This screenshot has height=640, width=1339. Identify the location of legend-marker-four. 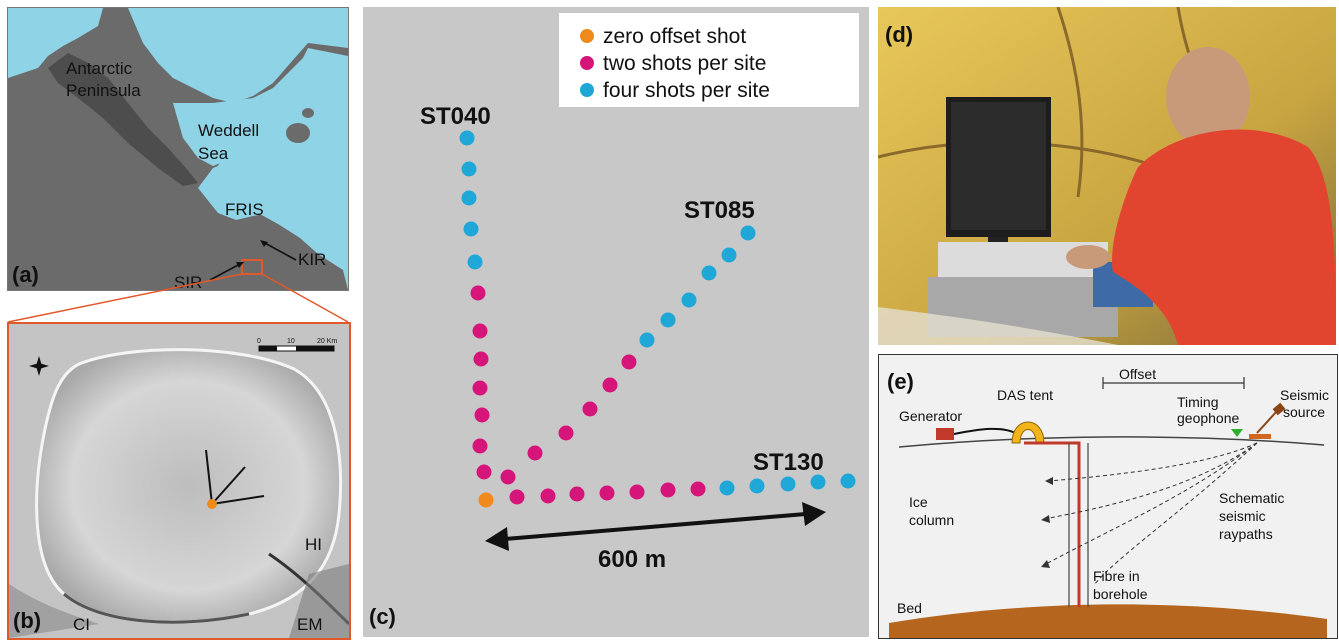
(587, 90).